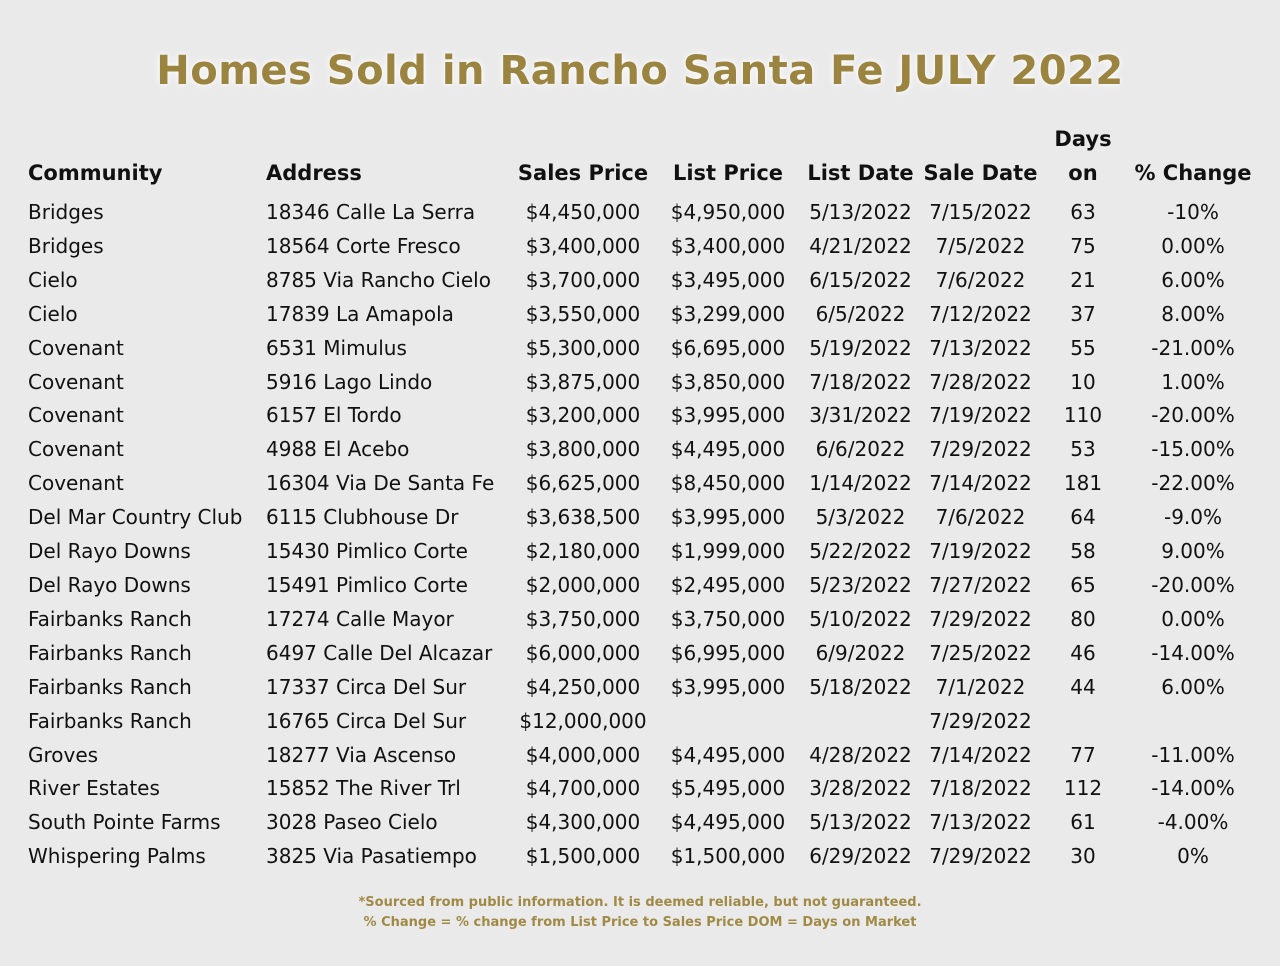  What do you see at coordinates (109, 551) in the screenshot?
I see `cell-community: Del Rayo Downs` at bounding box center [109, 551].